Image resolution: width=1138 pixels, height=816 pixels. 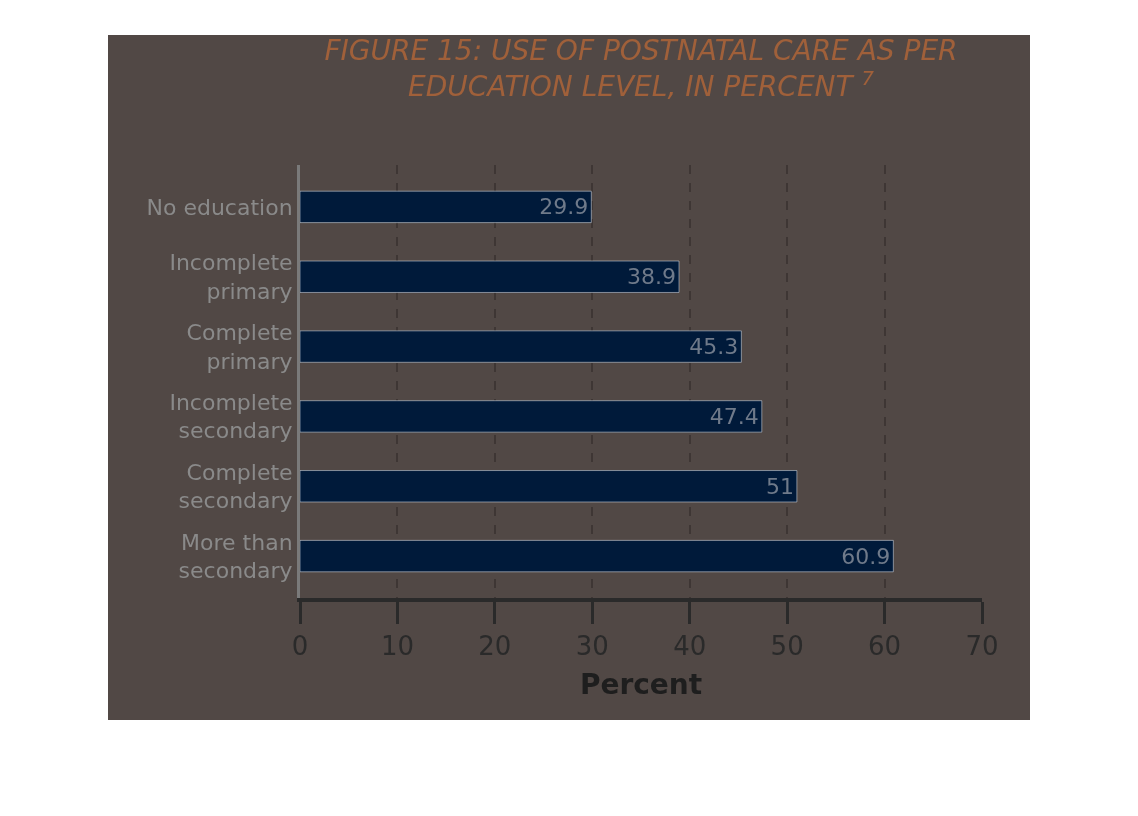 I want to click on data-label: 29.9, so click(x=564, y=207).